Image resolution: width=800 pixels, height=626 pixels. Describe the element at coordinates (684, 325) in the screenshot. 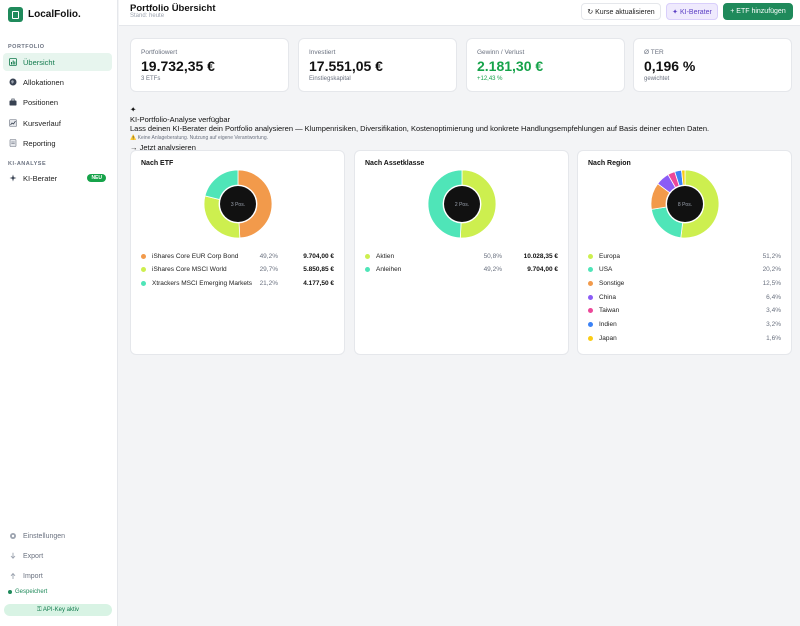

I see `legend-row: Indien 3,2%` at that location.